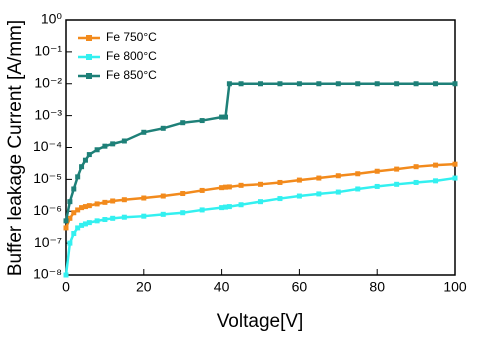 This screenshot has width=479, height=339. I want to click on y-tick-label: 10⁻⁸, so click(47, 274).